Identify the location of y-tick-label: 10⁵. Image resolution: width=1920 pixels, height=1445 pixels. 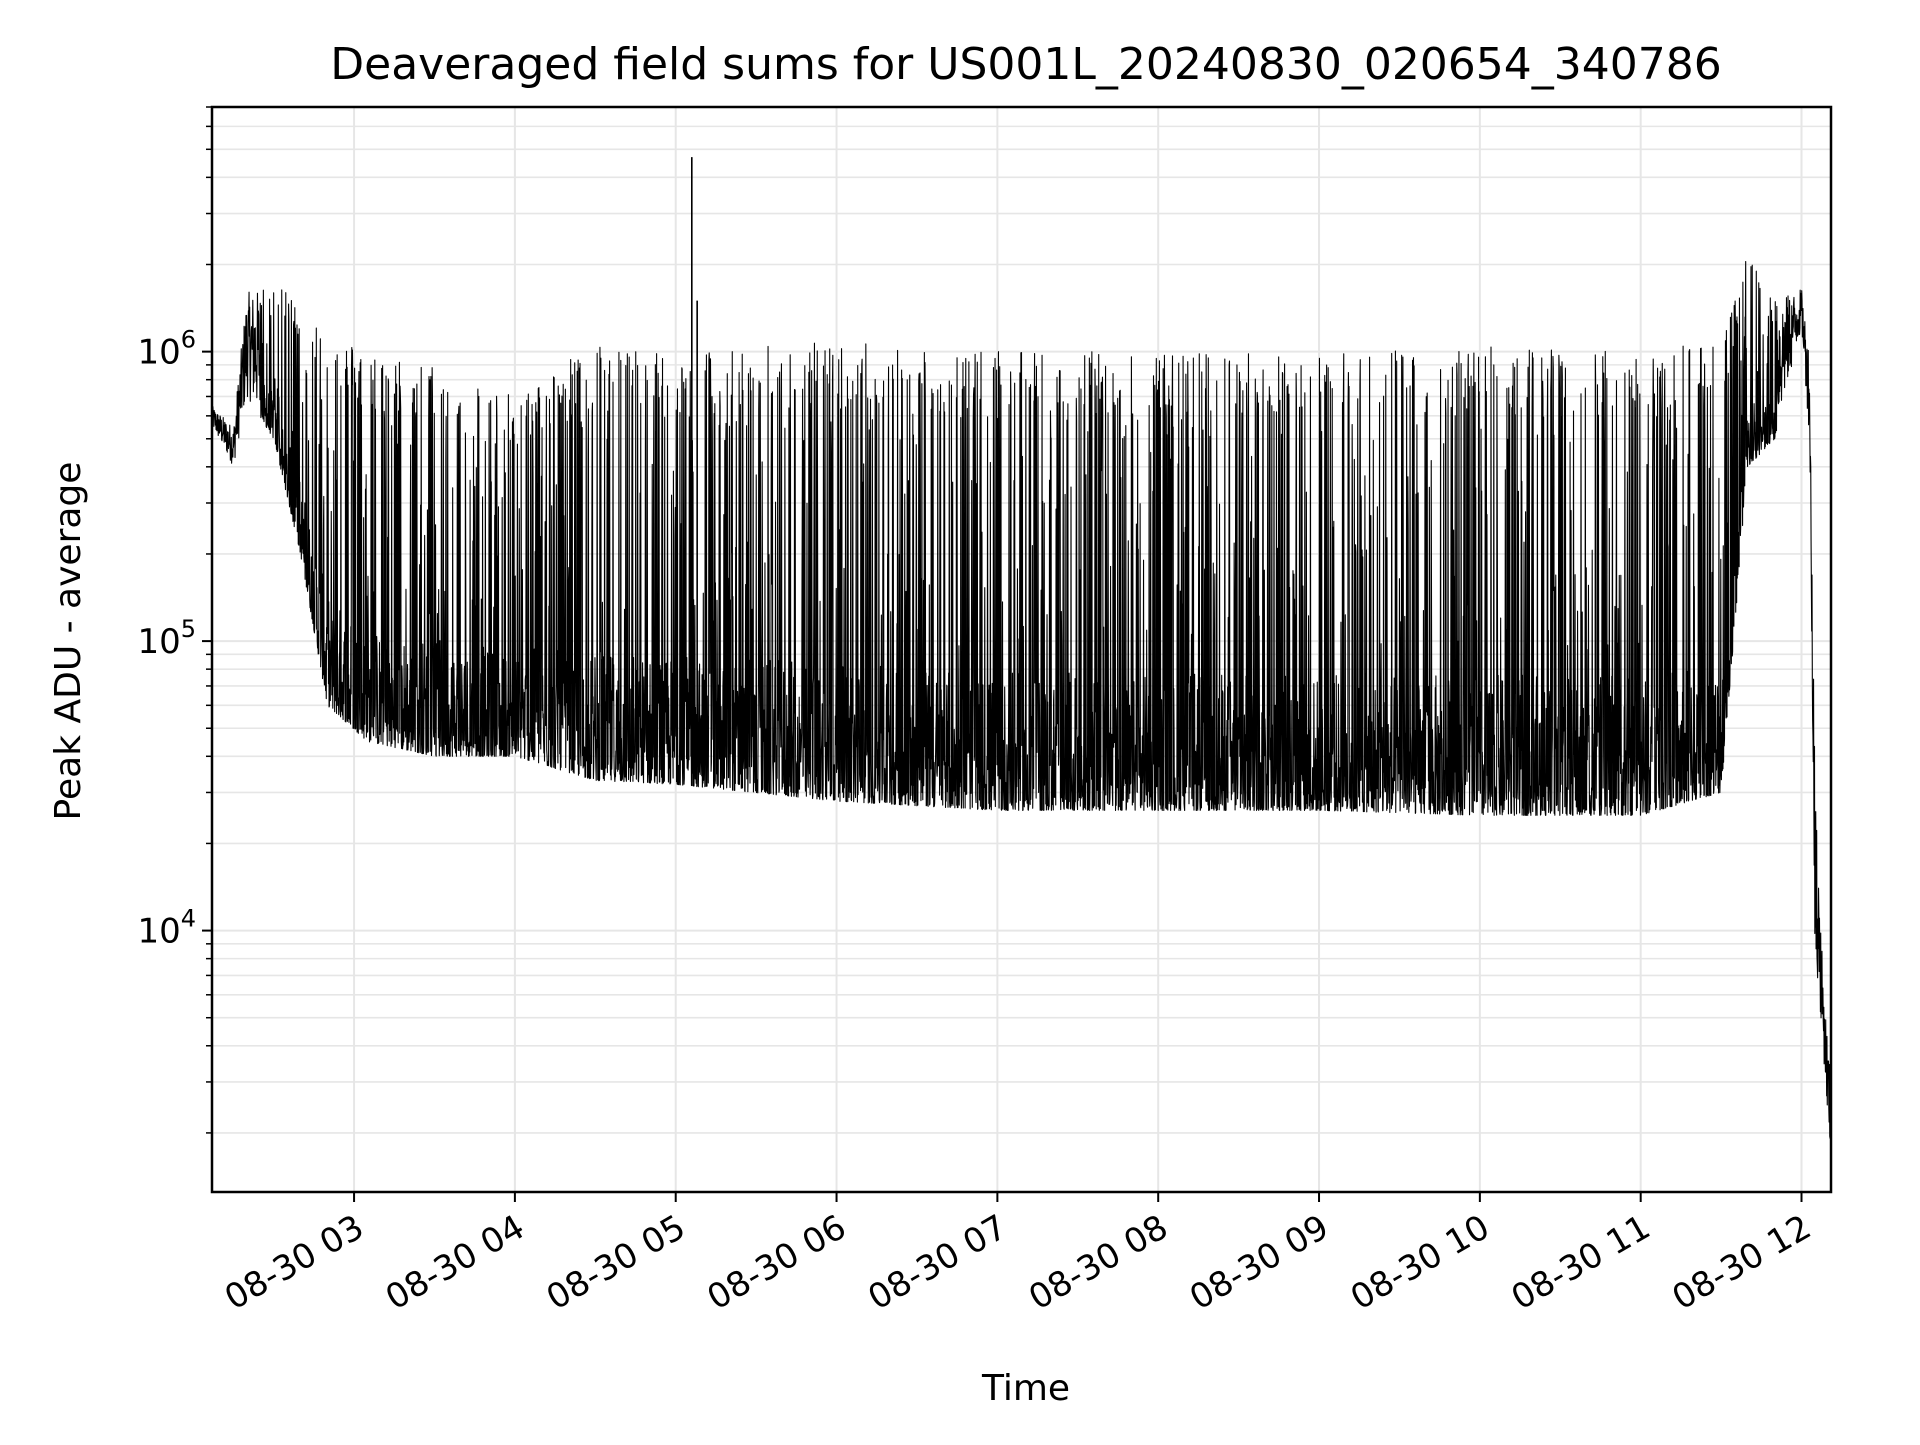
(166, 638).